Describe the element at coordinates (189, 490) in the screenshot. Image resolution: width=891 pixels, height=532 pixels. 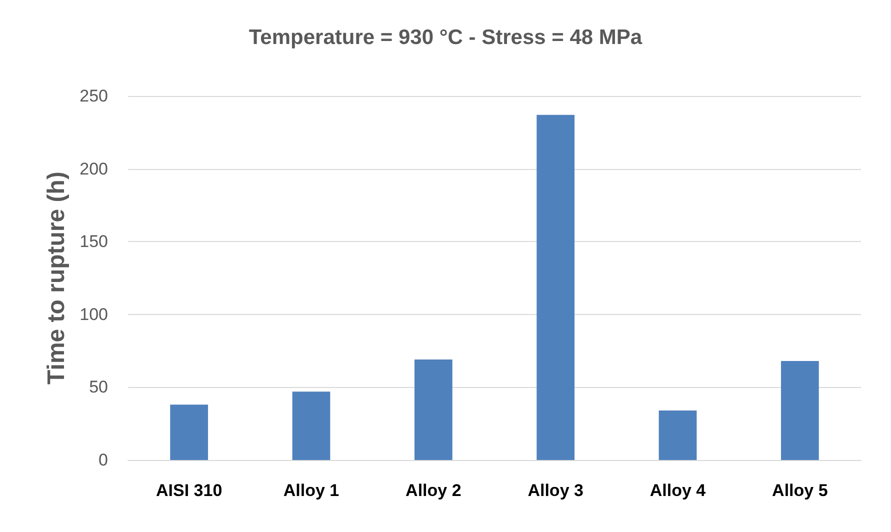
I see `x-tick-label: AISI 310` at that location.